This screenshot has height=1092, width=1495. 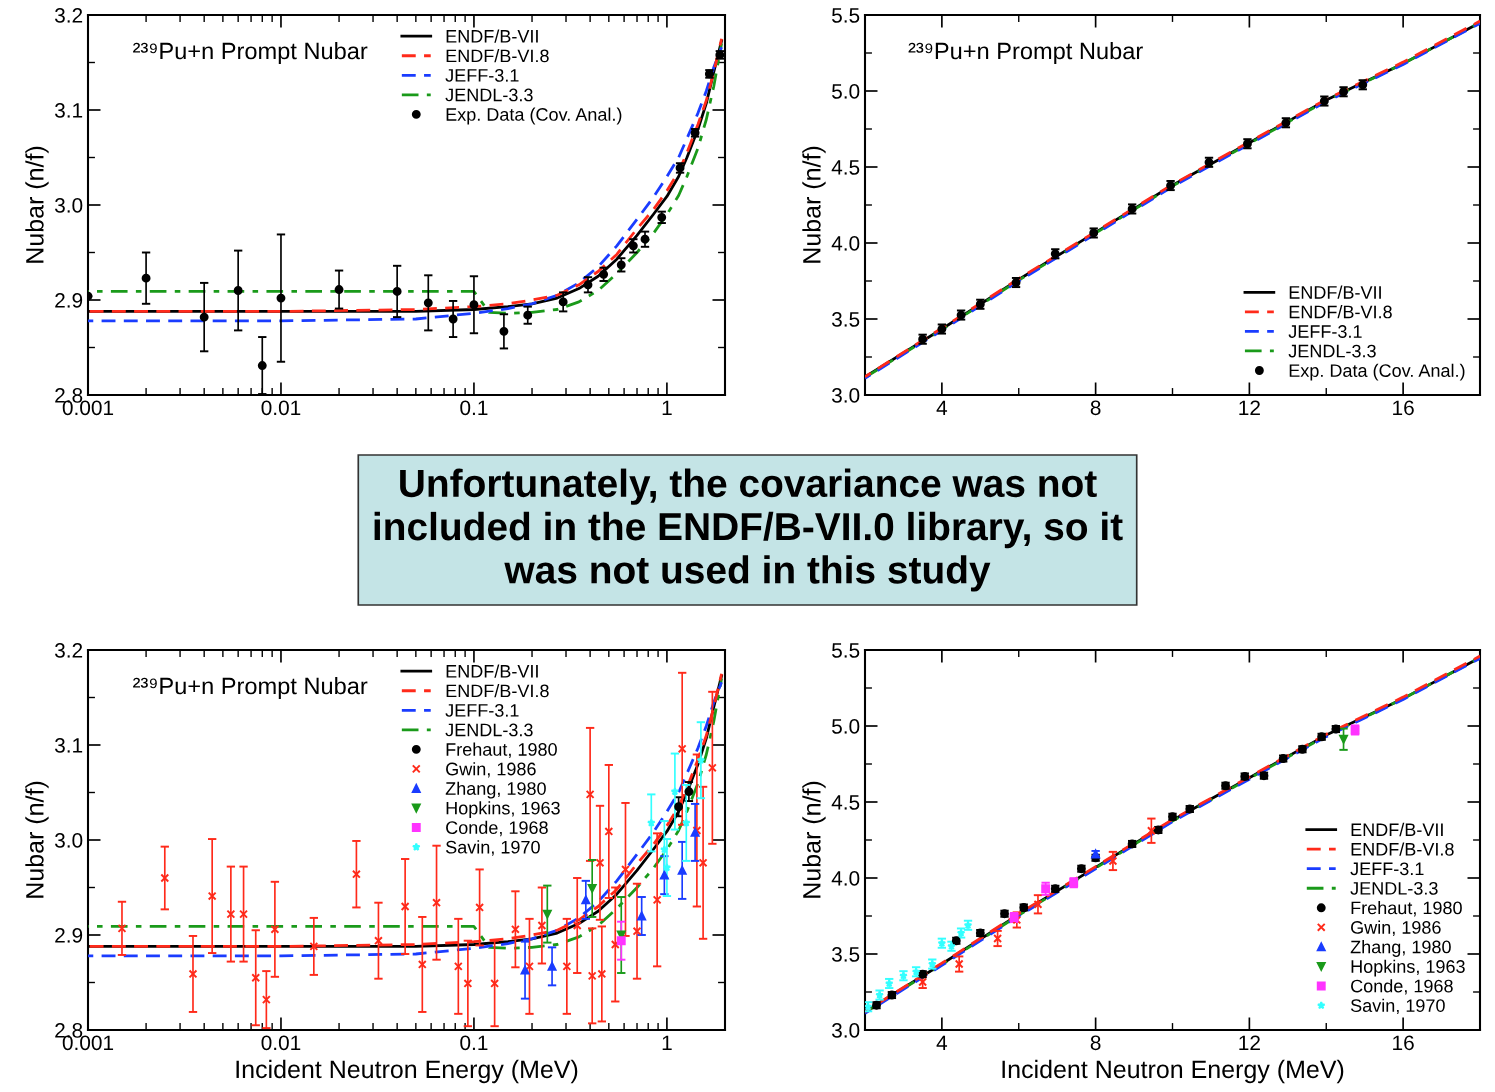 I want to click on text: Unfortunately, the covariance was not included in the ENDF/B-VII.0 library, so it was not used in this study, so click(x=748, y=530).